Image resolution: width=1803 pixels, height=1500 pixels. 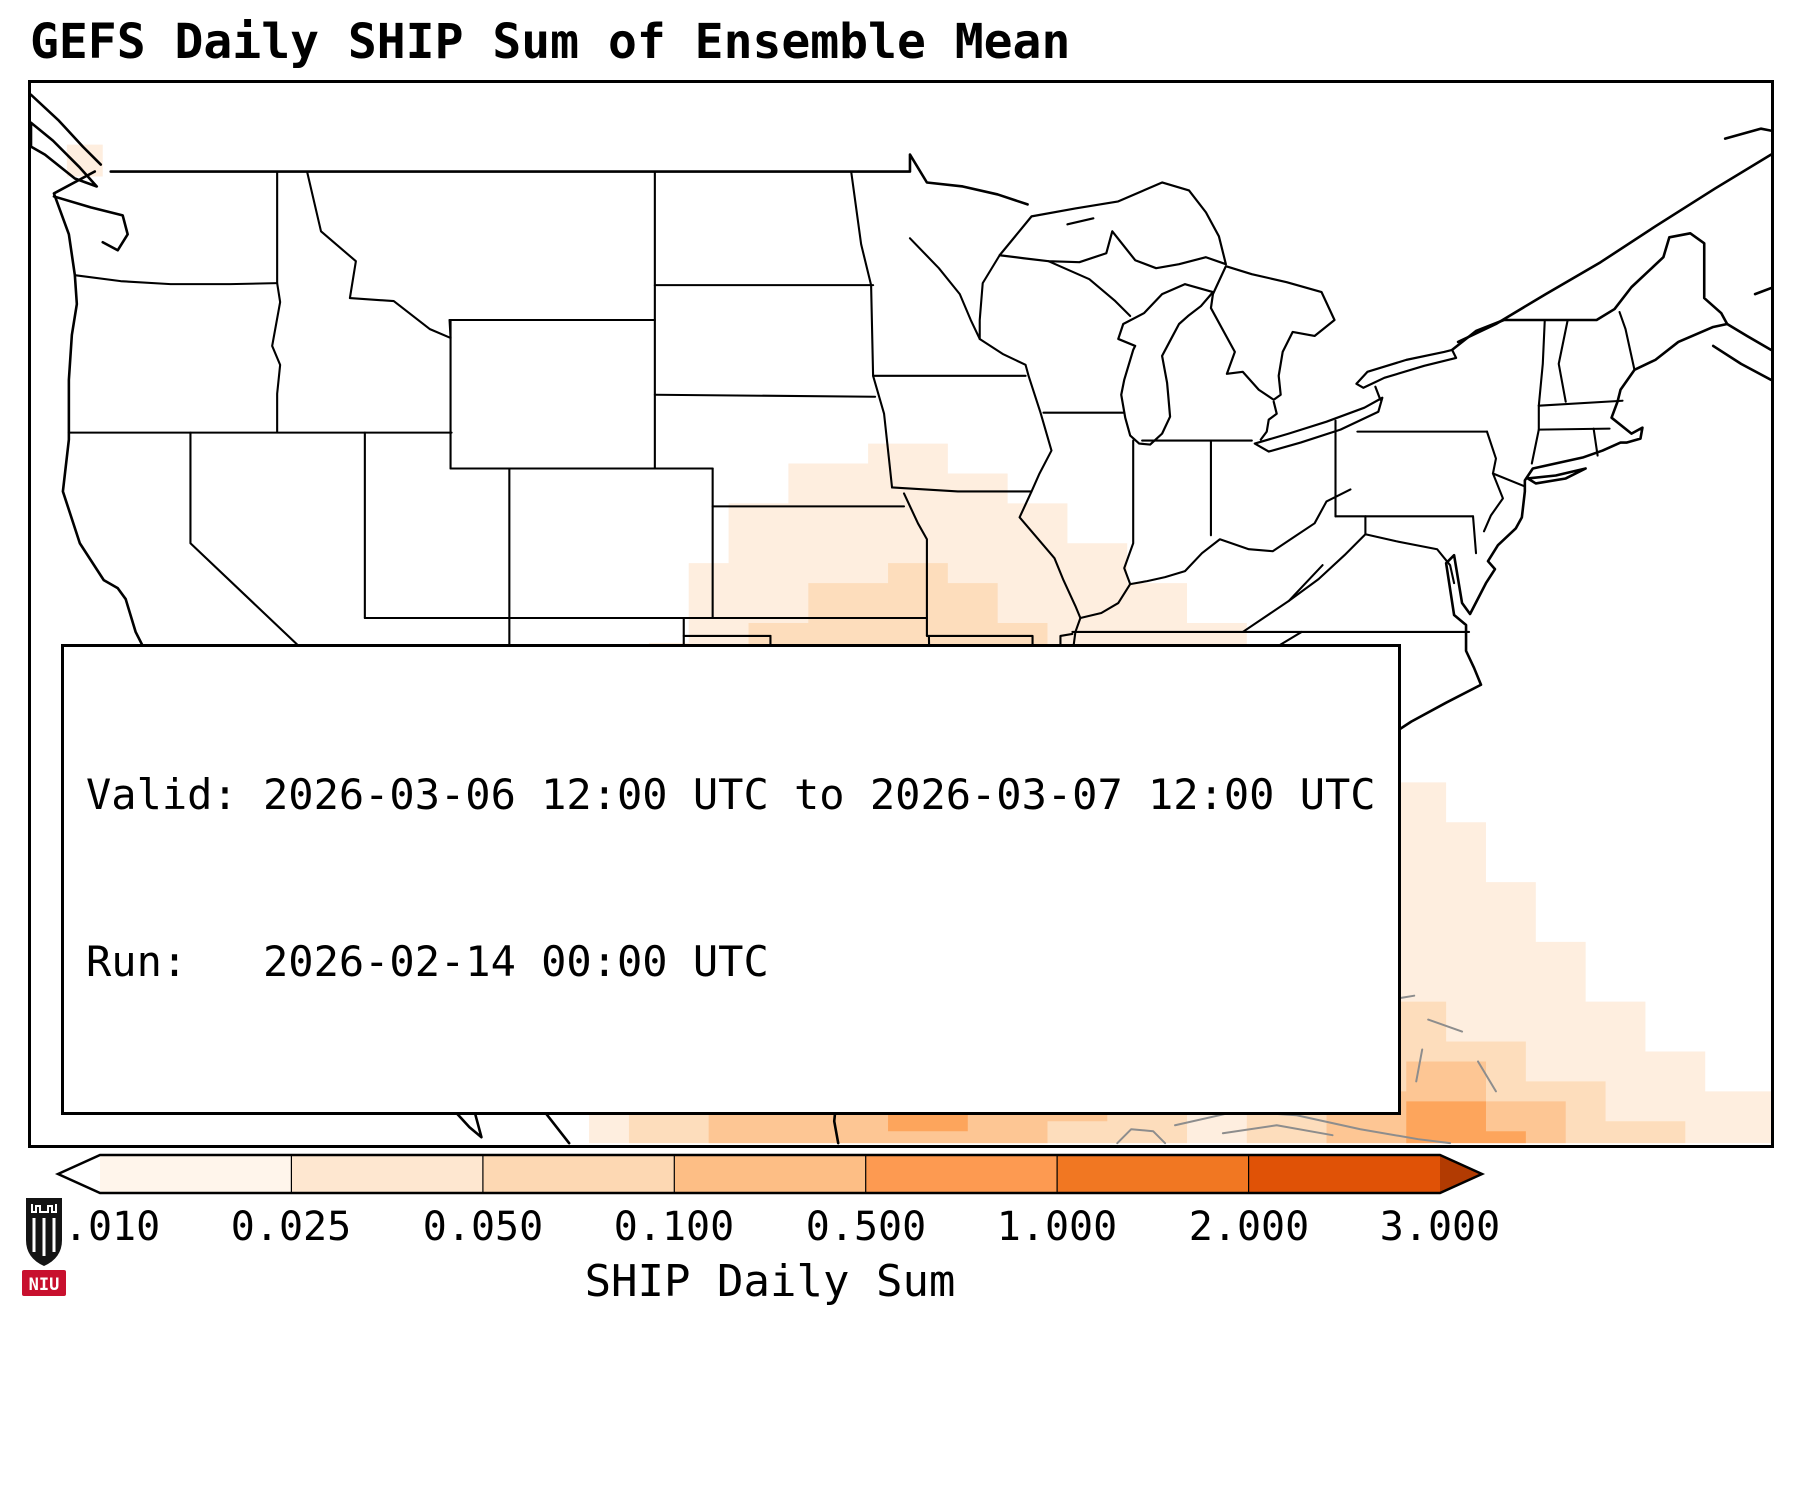 I want to click on colorbar-outline, so click(x=770, y=1174).